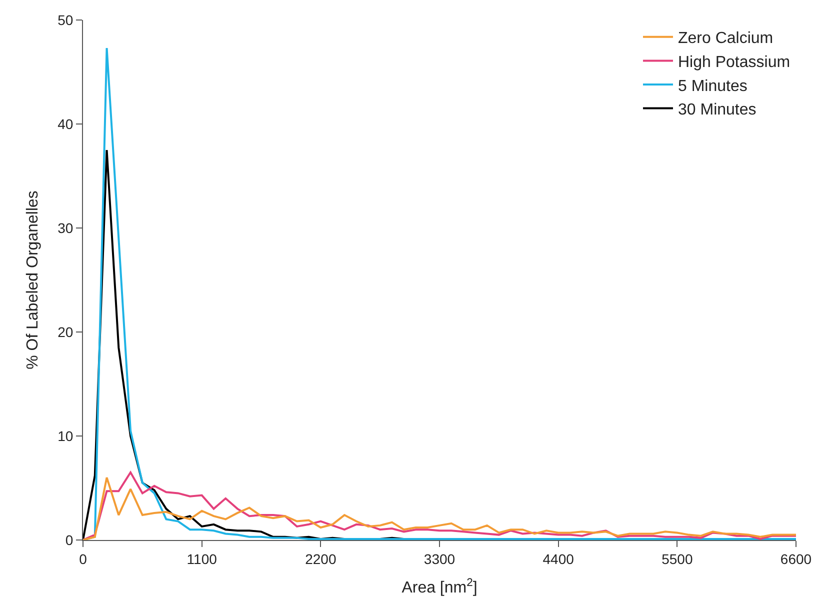 The height and width of the screenshot is (610, 824). What do you see at coordinates (734, 62) in the screenshot?
I see `legend-label: High Potassium` at bounding box center [734, 62].